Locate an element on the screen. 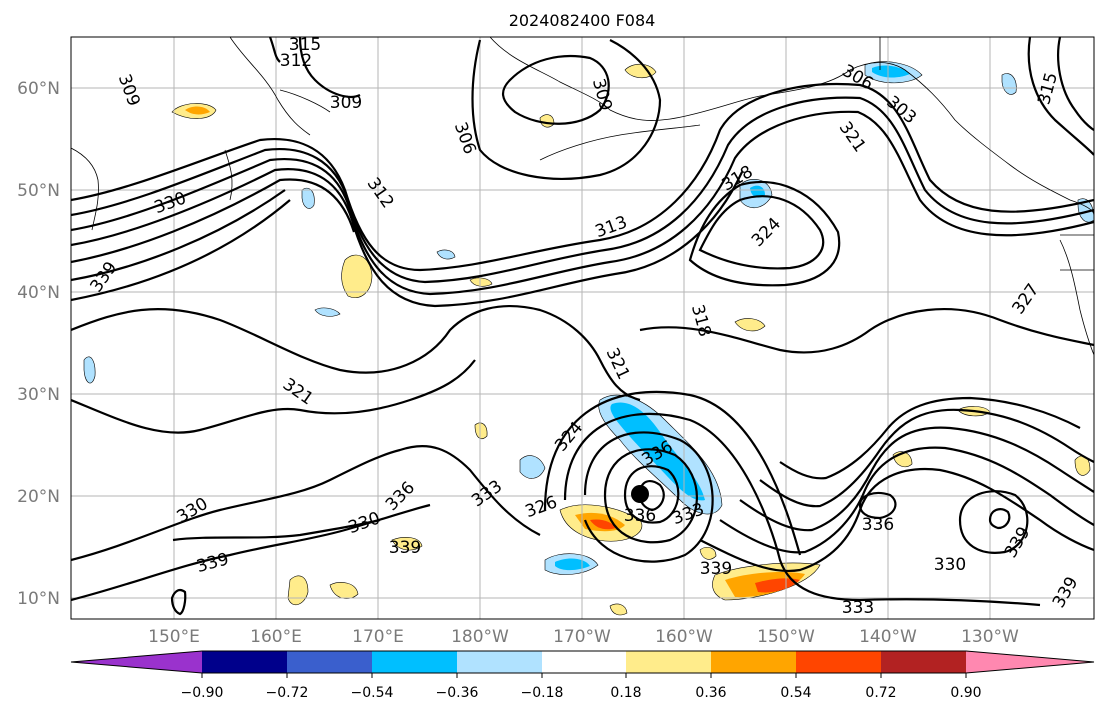 The height and width of the screenshot is (712, 1105). lon-label: 130°W is located at coordinates (990, 637).